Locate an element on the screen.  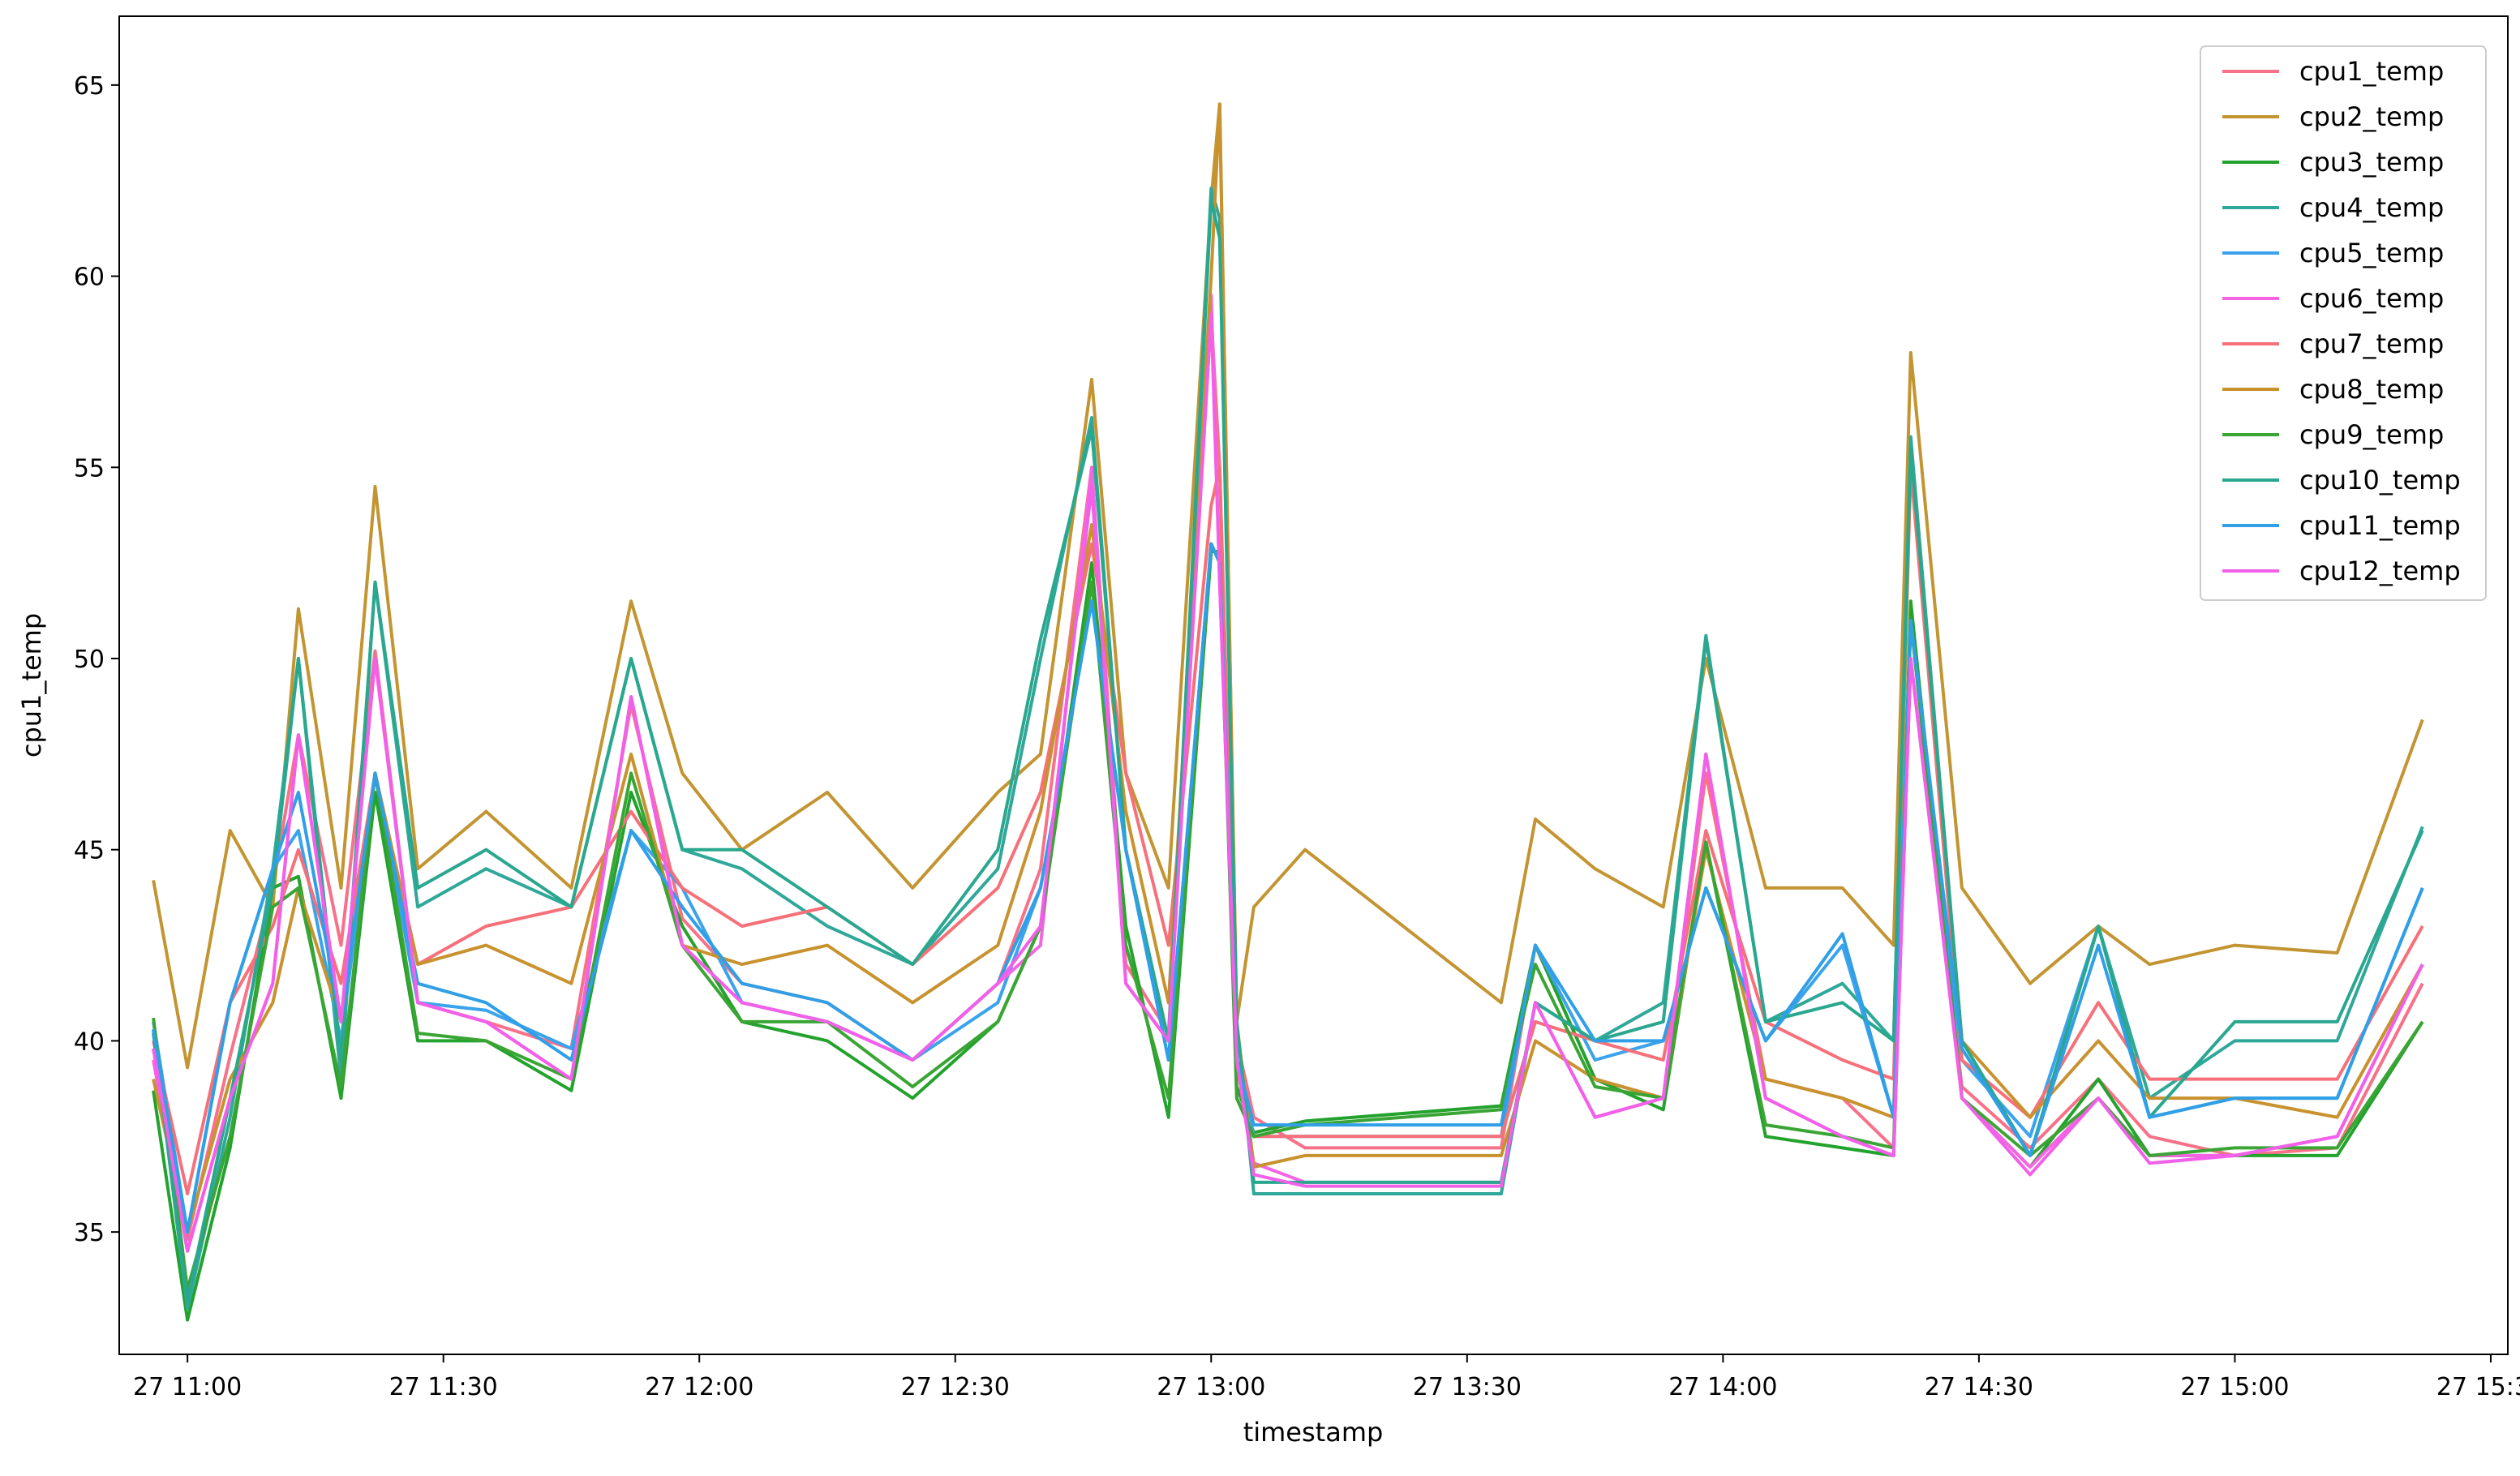
legend-label: cpu2_temp is located at coordinates (2371, 116).